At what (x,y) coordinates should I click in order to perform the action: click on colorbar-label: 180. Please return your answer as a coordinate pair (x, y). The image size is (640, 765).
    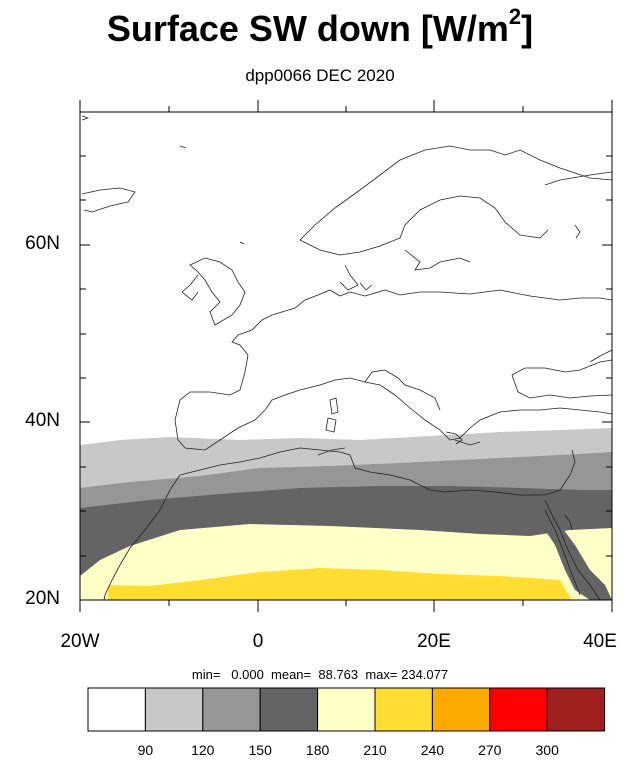
    Looking at the image, I should click on (317, 750).